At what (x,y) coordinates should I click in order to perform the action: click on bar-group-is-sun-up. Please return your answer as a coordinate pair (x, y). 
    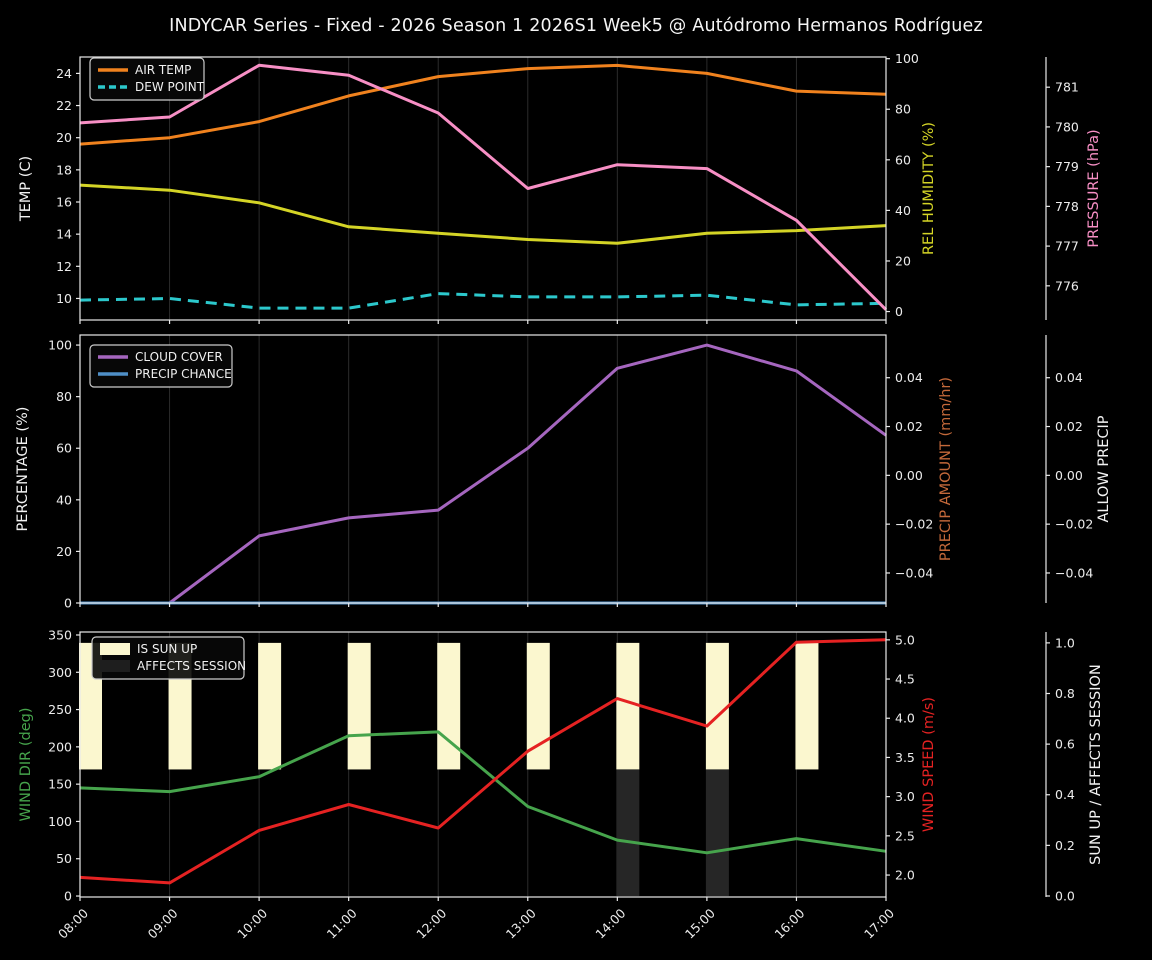
    Looking at the image, I should click on (449, 706).